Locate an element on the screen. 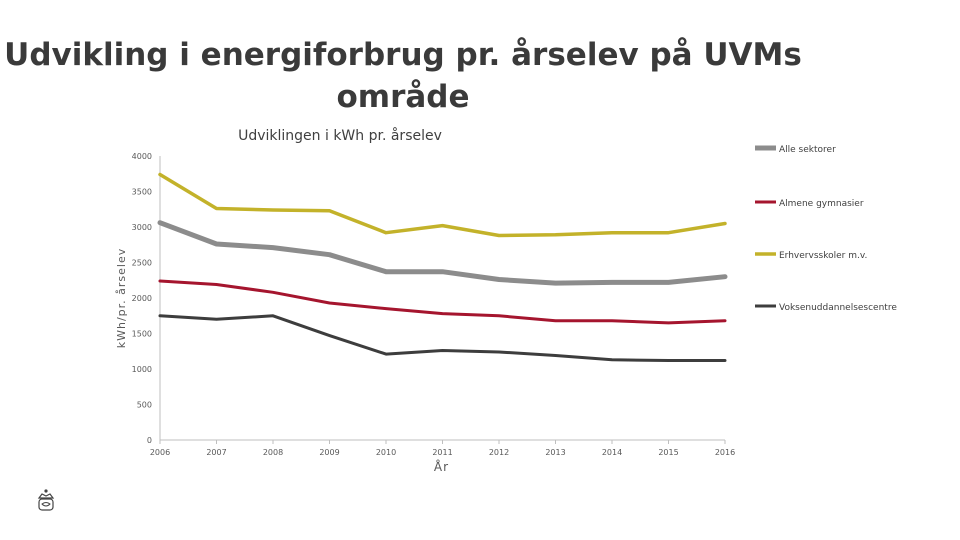  x-tick-label: 2013 is located at coordinates (555, 452).